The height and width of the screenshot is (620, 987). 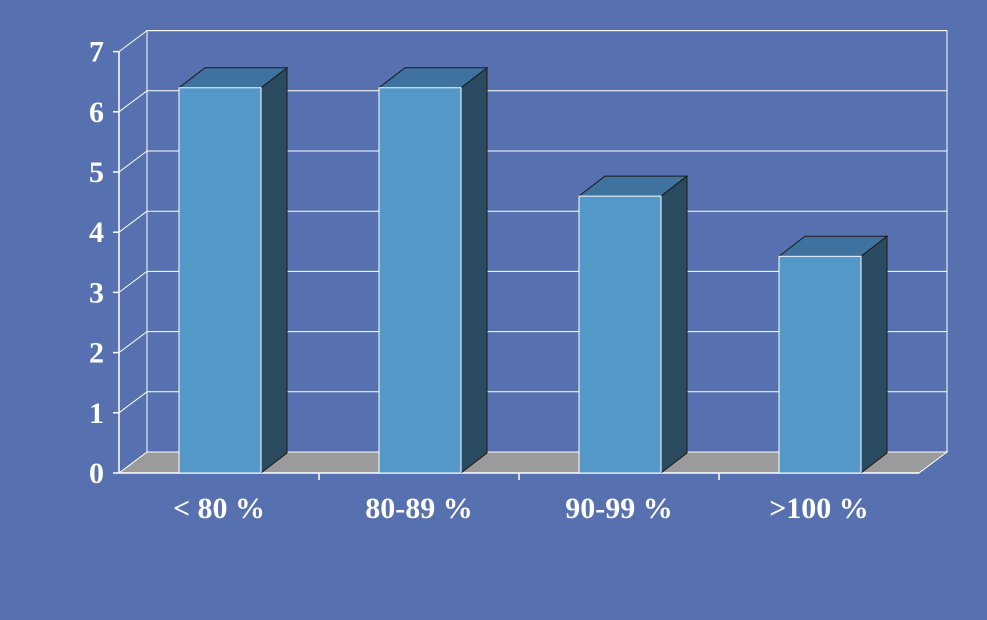 What do you see at coordinates (521, 508) in the screenshot?
I see `x-axis-category-labels: < 80 % 80-89 % 90-99 % >100 %` at bounding box center [521, 508].